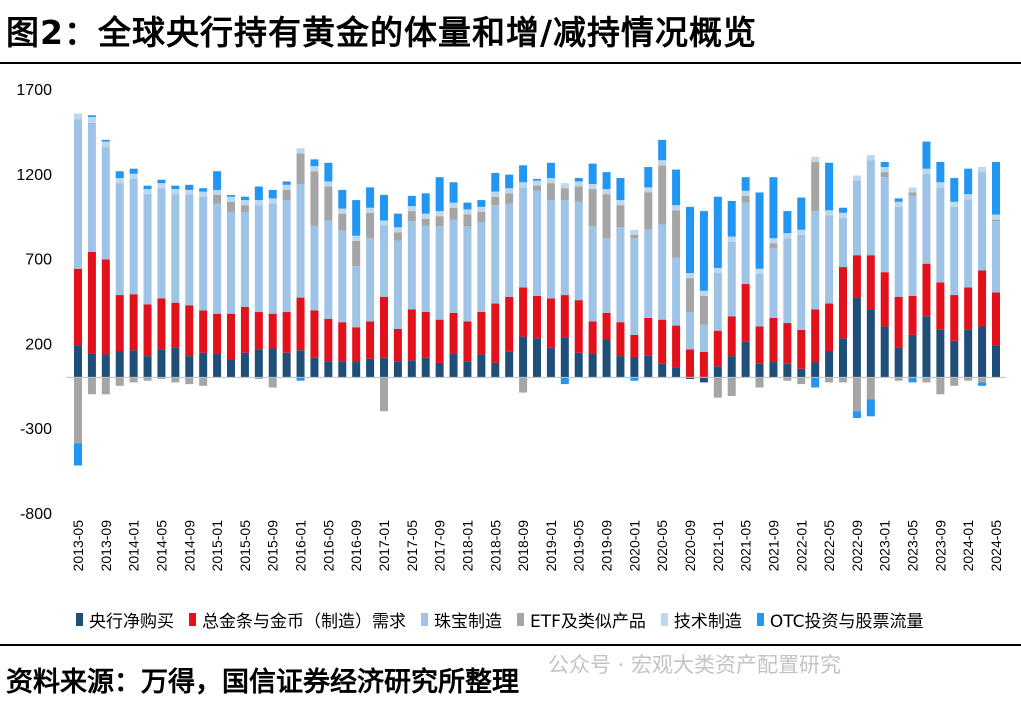 Image resolution: width=1021 pixels, height=708 pixels. I want to click on x-tick-label: 2013-09, so click(106, 546).